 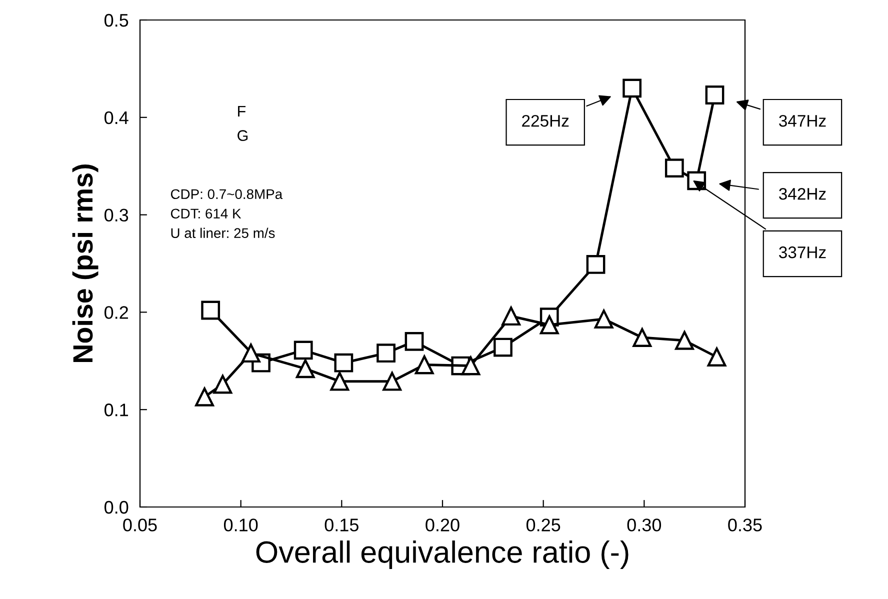 I want to click on text: 342Hz, so click(x=802, y=194).